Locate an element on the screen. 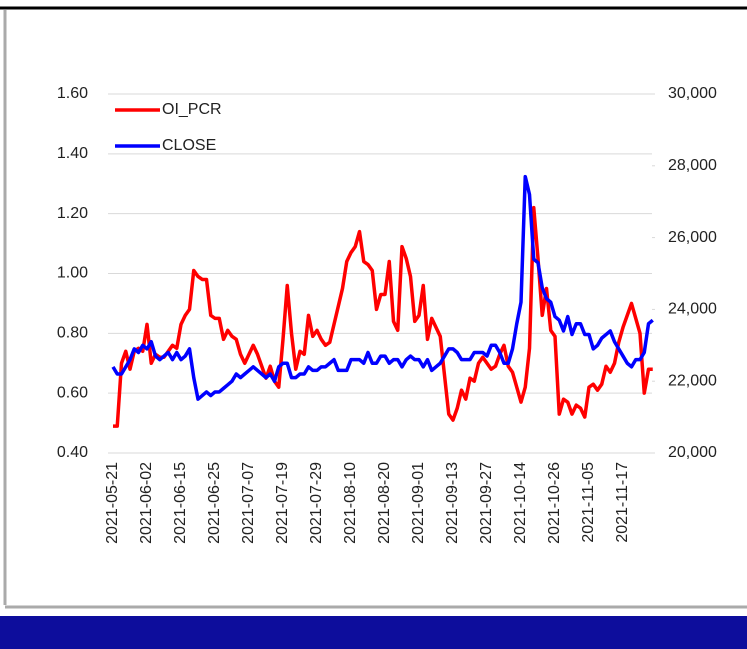 This screenshot has width=747, height=649. x-tick-label: 2021-09-01 is located at coordinates (418, 503).